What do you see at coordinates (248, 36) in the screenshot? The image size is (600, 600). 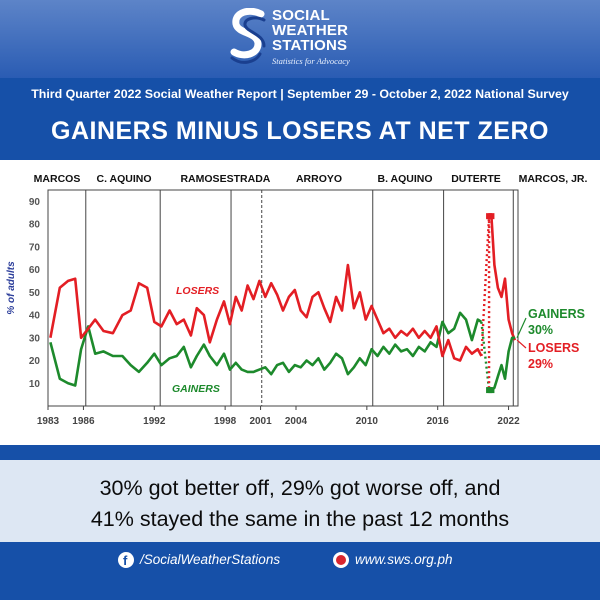 I see `logo-swirl-icon` at bounding box center [248, 36].